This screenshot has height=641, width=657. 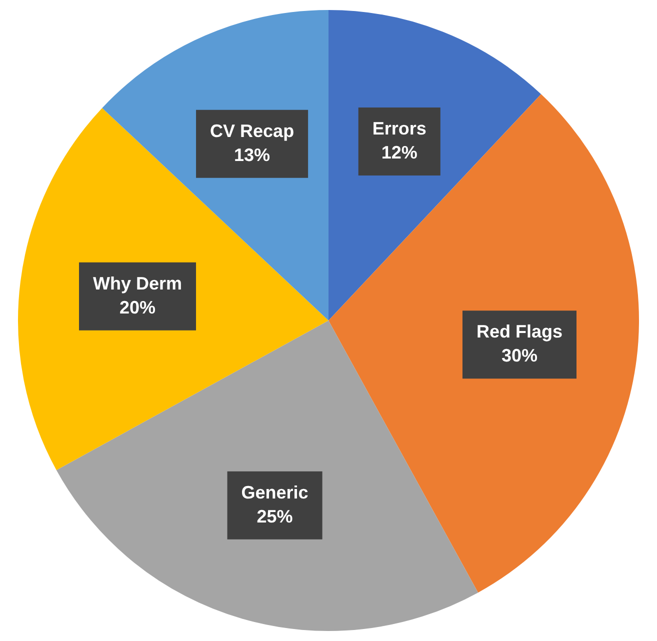 What do you see at coordinates (274, 492) in the screenshot?
I see `slice-label: Generic` at bounding box center [274, 492].